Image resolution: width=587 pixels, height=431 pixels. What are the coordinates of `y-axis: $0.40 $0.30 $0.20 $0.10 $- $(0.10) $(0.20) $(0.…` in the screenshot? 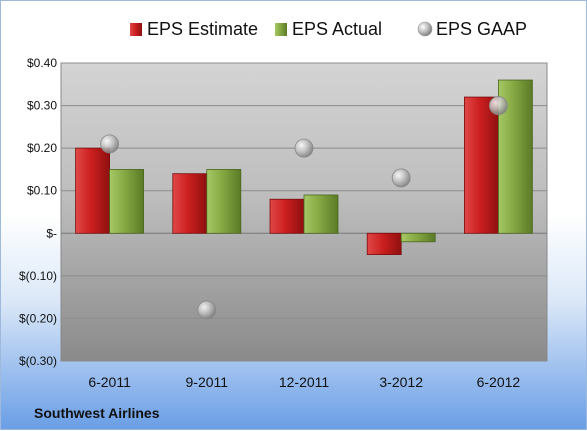 It's located at (38, 212).